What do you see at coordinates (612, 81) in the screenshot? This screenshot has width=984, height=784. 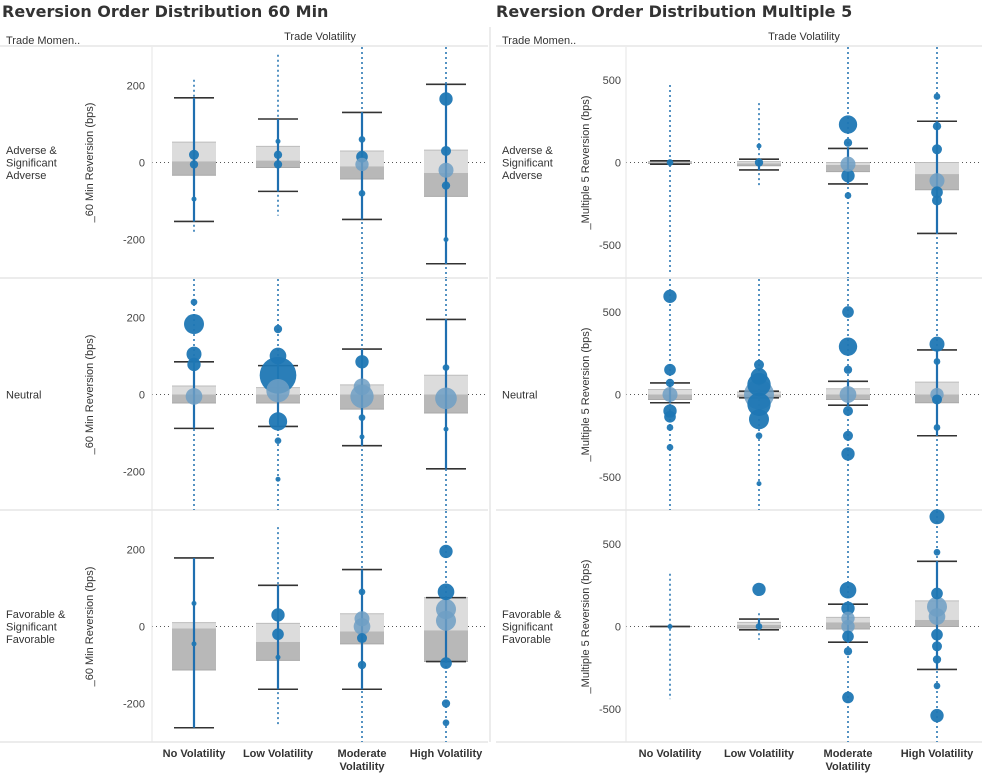 I see `y-tick-label: 500` at bounding box center [612, 81].